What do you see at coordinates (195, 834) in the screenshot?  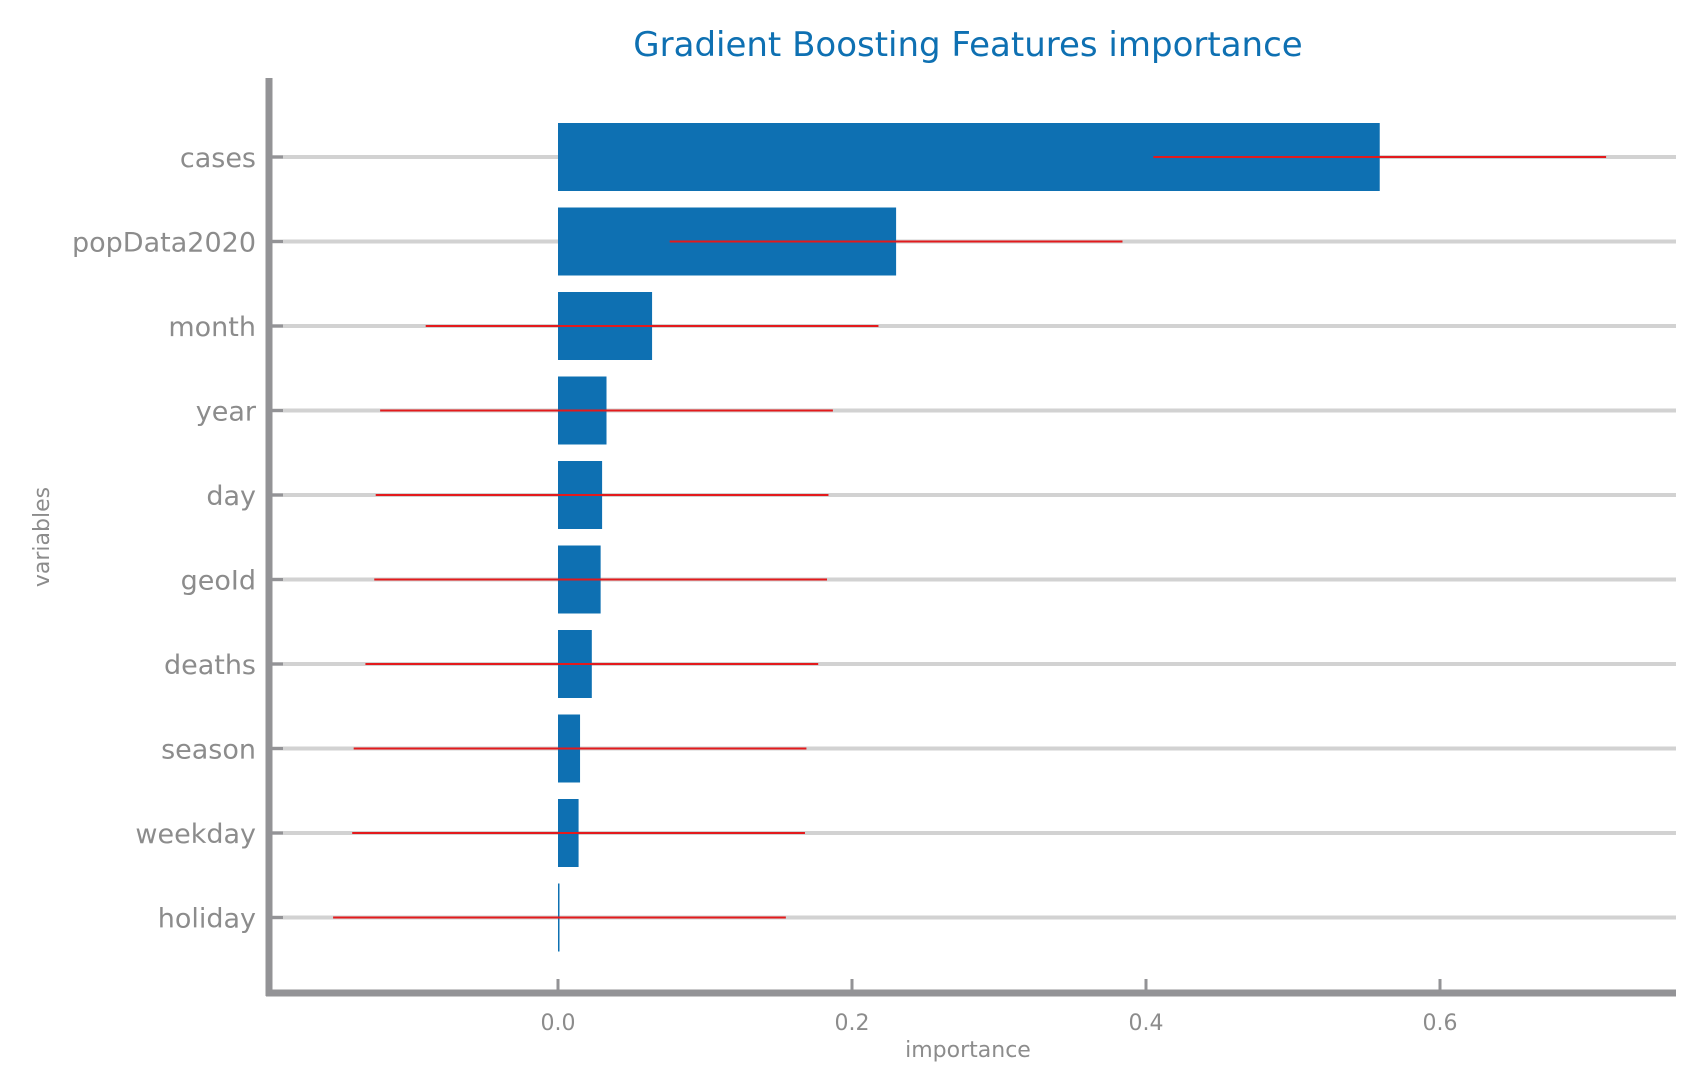 I see `y-tick-label-weekday: weekday` at bounding box center [195, 834].